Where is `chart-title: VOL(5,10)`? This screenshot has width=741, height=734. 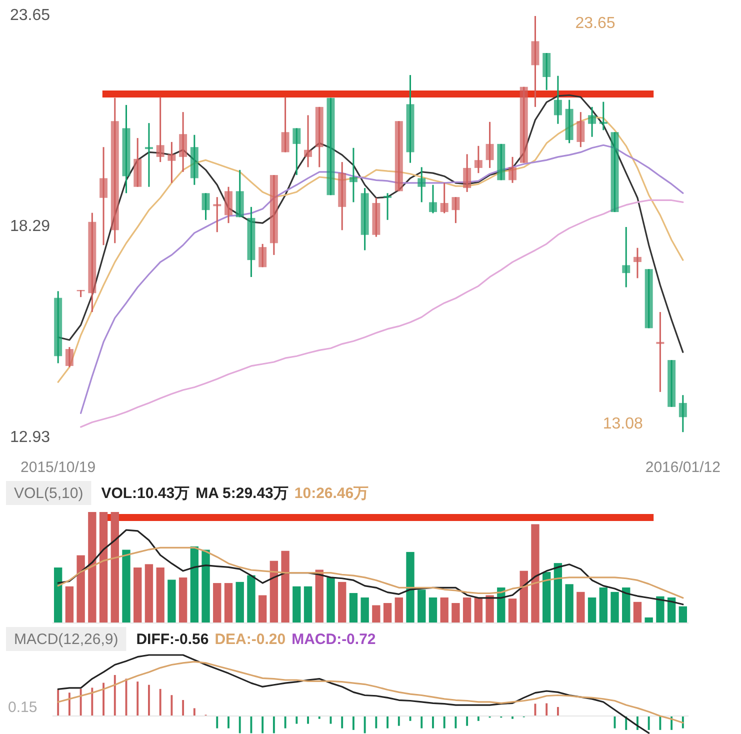 chart-title: VOL(5,10) is located at coordinates (49, 493).